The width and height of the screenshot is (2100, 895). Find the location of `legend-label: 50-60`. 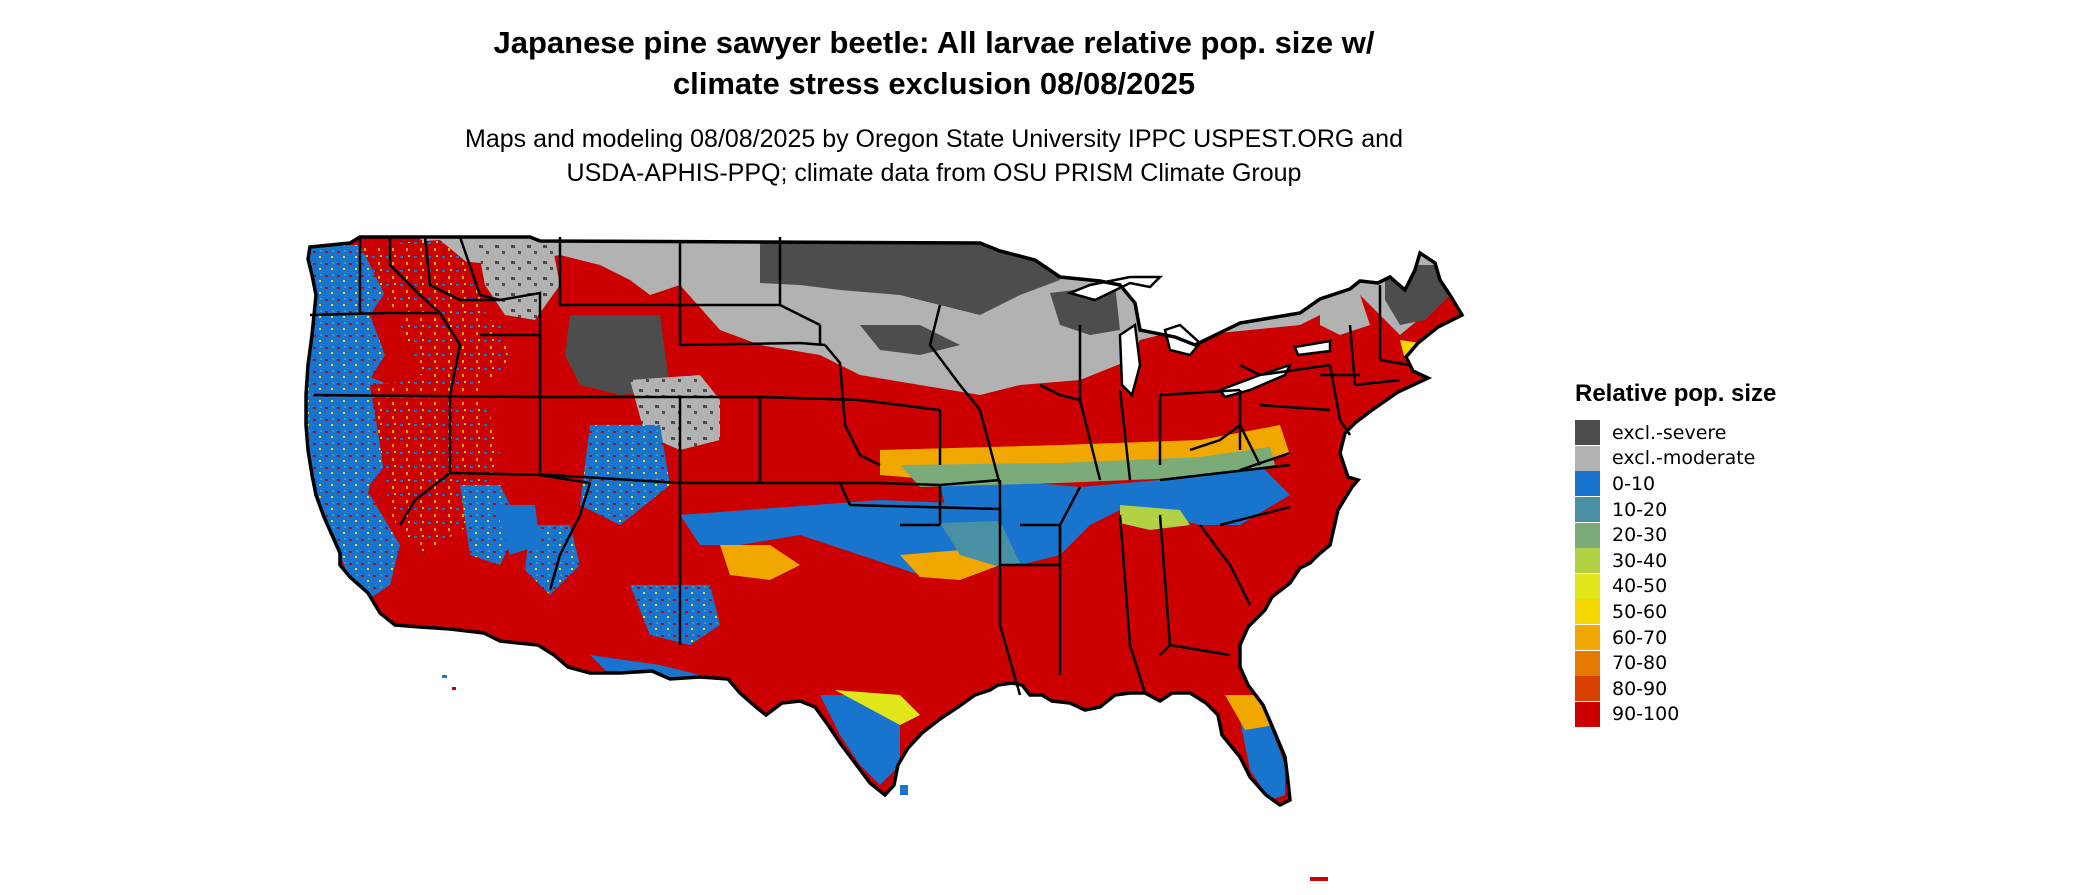

legend-label: 50-60 is located at coordinates (1640, 611).